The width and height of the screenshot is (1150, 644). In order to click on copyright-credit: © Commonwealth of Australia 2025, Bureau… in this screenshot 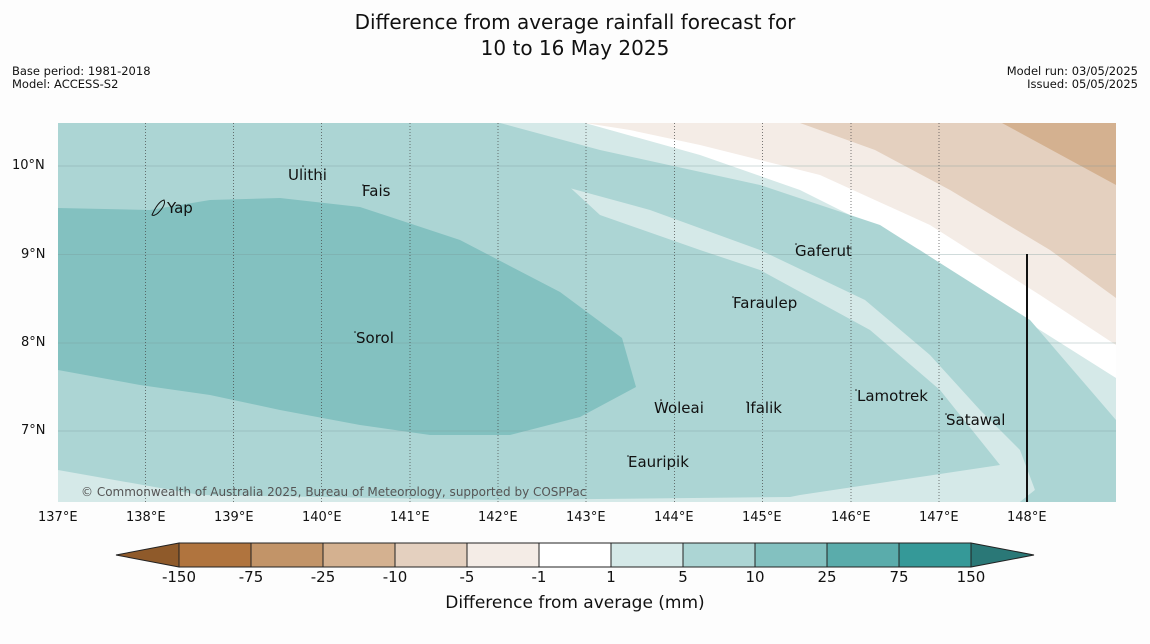, I will do `click(334, 492)`.